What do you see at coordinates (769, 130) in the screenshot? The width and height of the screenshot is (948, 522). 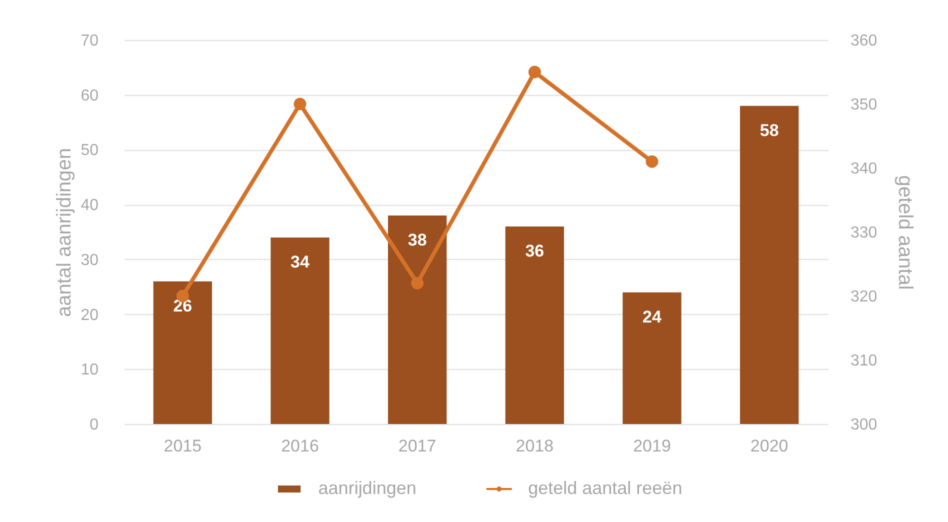 I see `data-label: 58` at bounding box center [769, 130].